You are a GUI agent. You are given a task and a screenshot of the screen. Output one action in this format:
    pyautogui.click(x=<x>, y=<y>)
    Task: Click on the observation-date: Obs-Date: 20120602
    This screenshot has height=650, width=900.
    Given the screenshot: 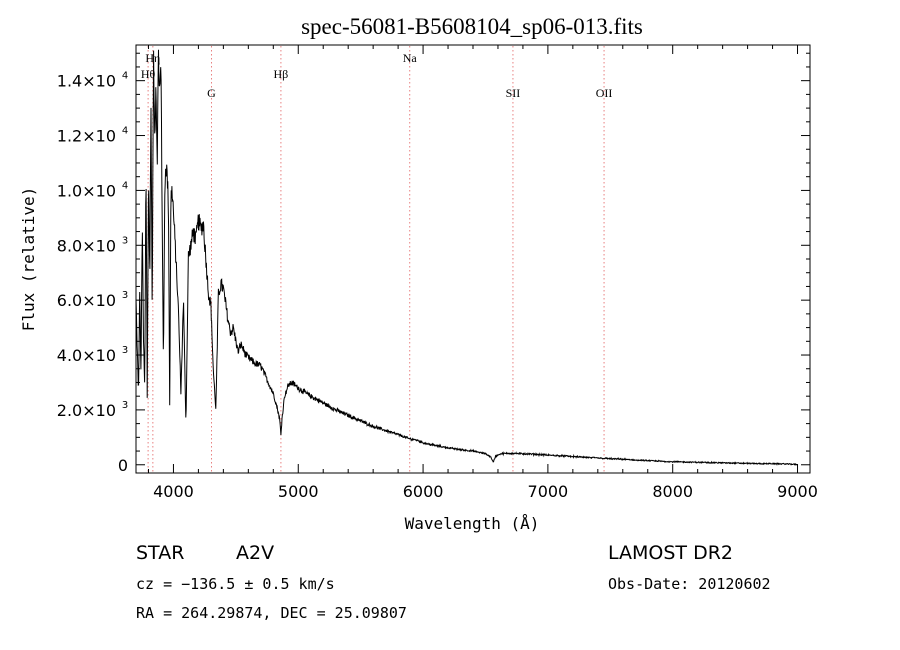 What is the action you would take?
    pyautogui.click(x=689, y=584)
    